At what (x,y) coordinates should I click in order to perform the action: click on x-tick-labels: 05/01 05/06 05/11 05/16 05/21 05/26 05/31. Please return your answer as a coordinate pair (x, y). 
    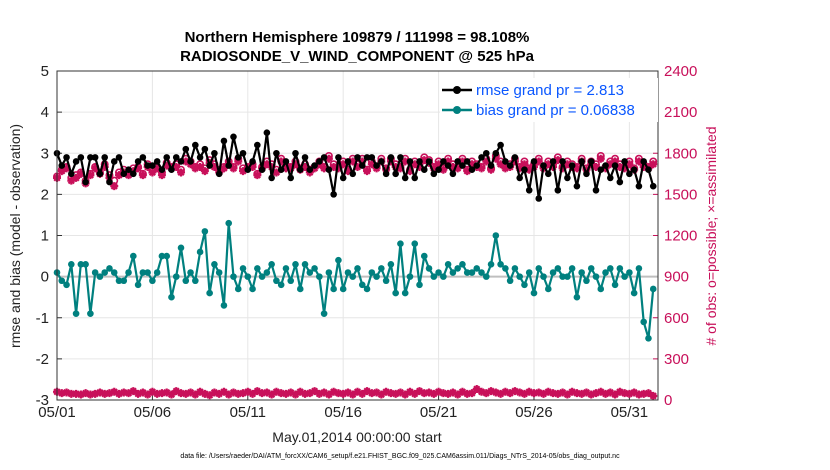
    Looking at the image, I should click on (343, 408).